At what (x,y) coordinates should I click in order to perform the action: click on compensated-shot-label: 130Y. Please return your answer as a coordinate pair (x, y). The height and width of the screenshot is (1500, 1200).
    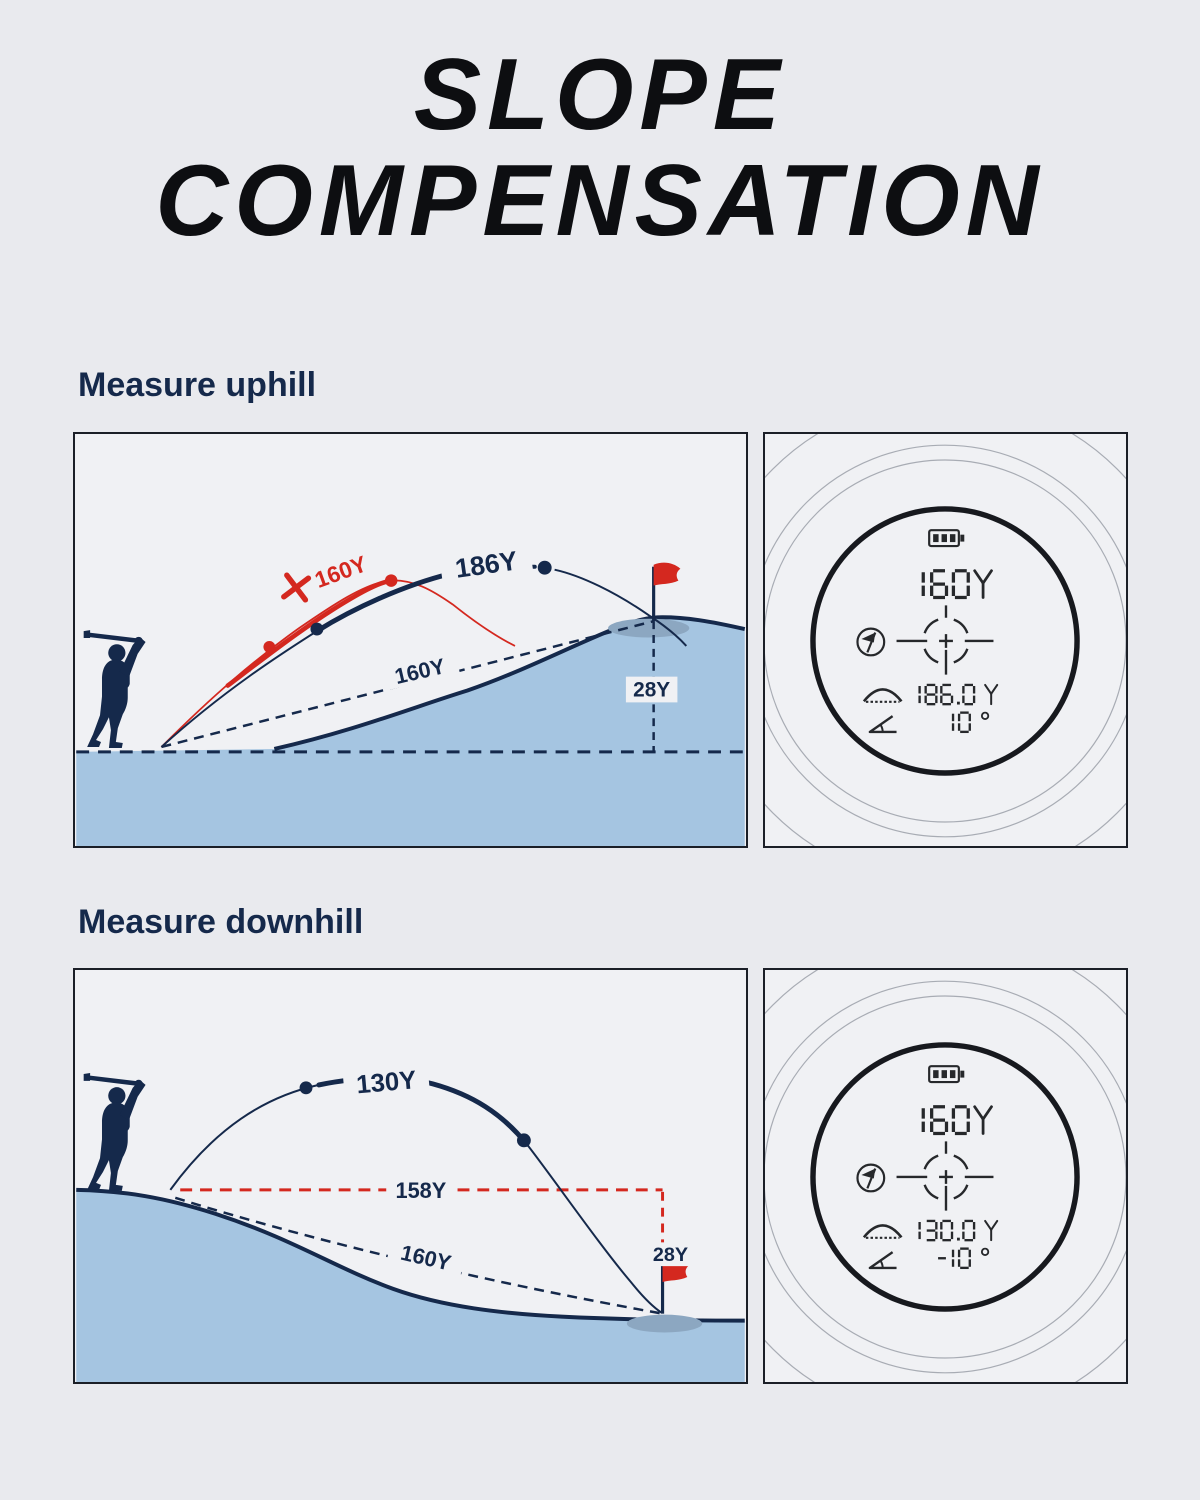
    Looking at the image, I should click on (386, 1080).